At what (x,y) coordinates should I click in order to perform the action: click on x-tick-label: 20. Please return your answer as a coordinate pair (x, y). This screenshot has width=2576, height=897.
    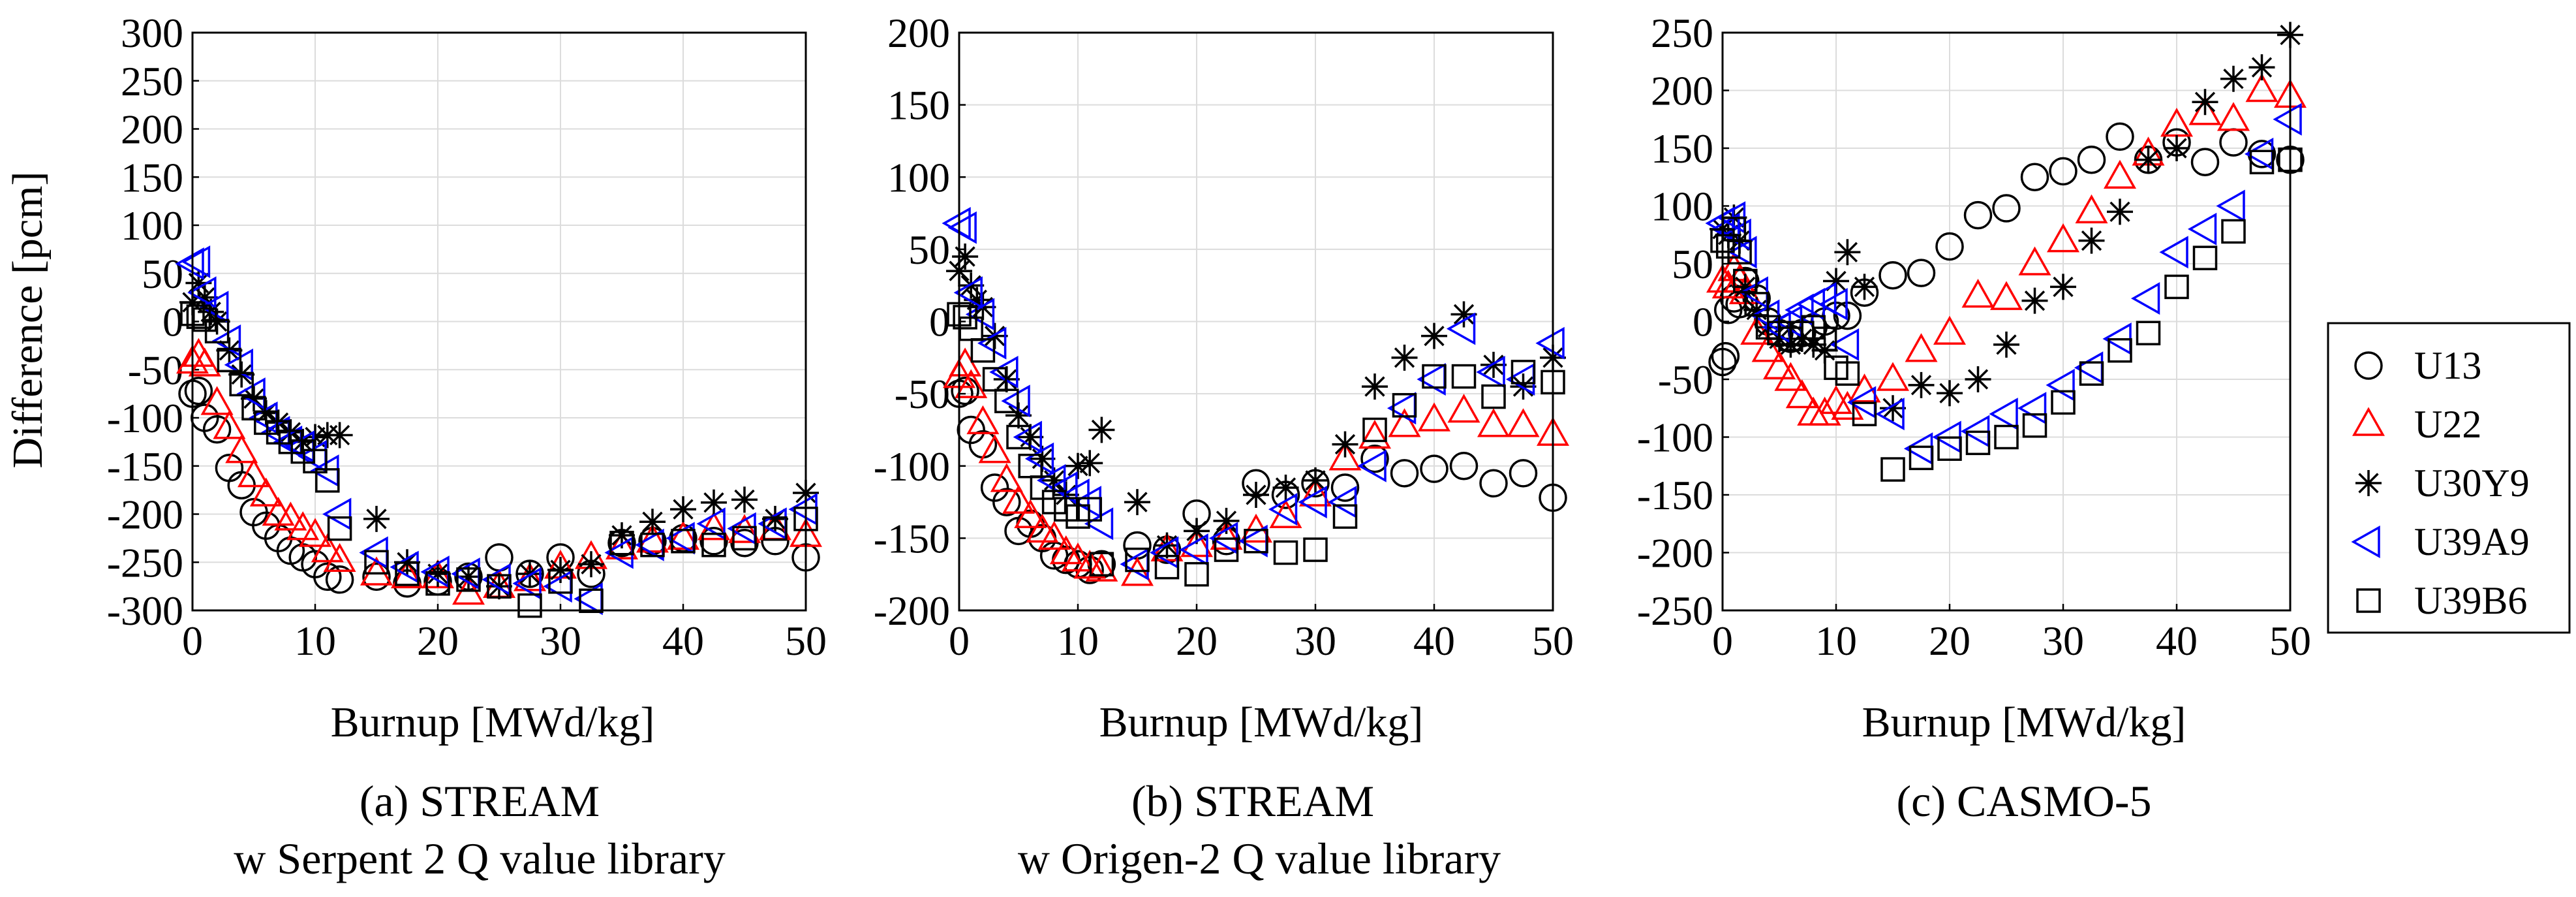
    Looking at the image, I should click on (1197, 641).